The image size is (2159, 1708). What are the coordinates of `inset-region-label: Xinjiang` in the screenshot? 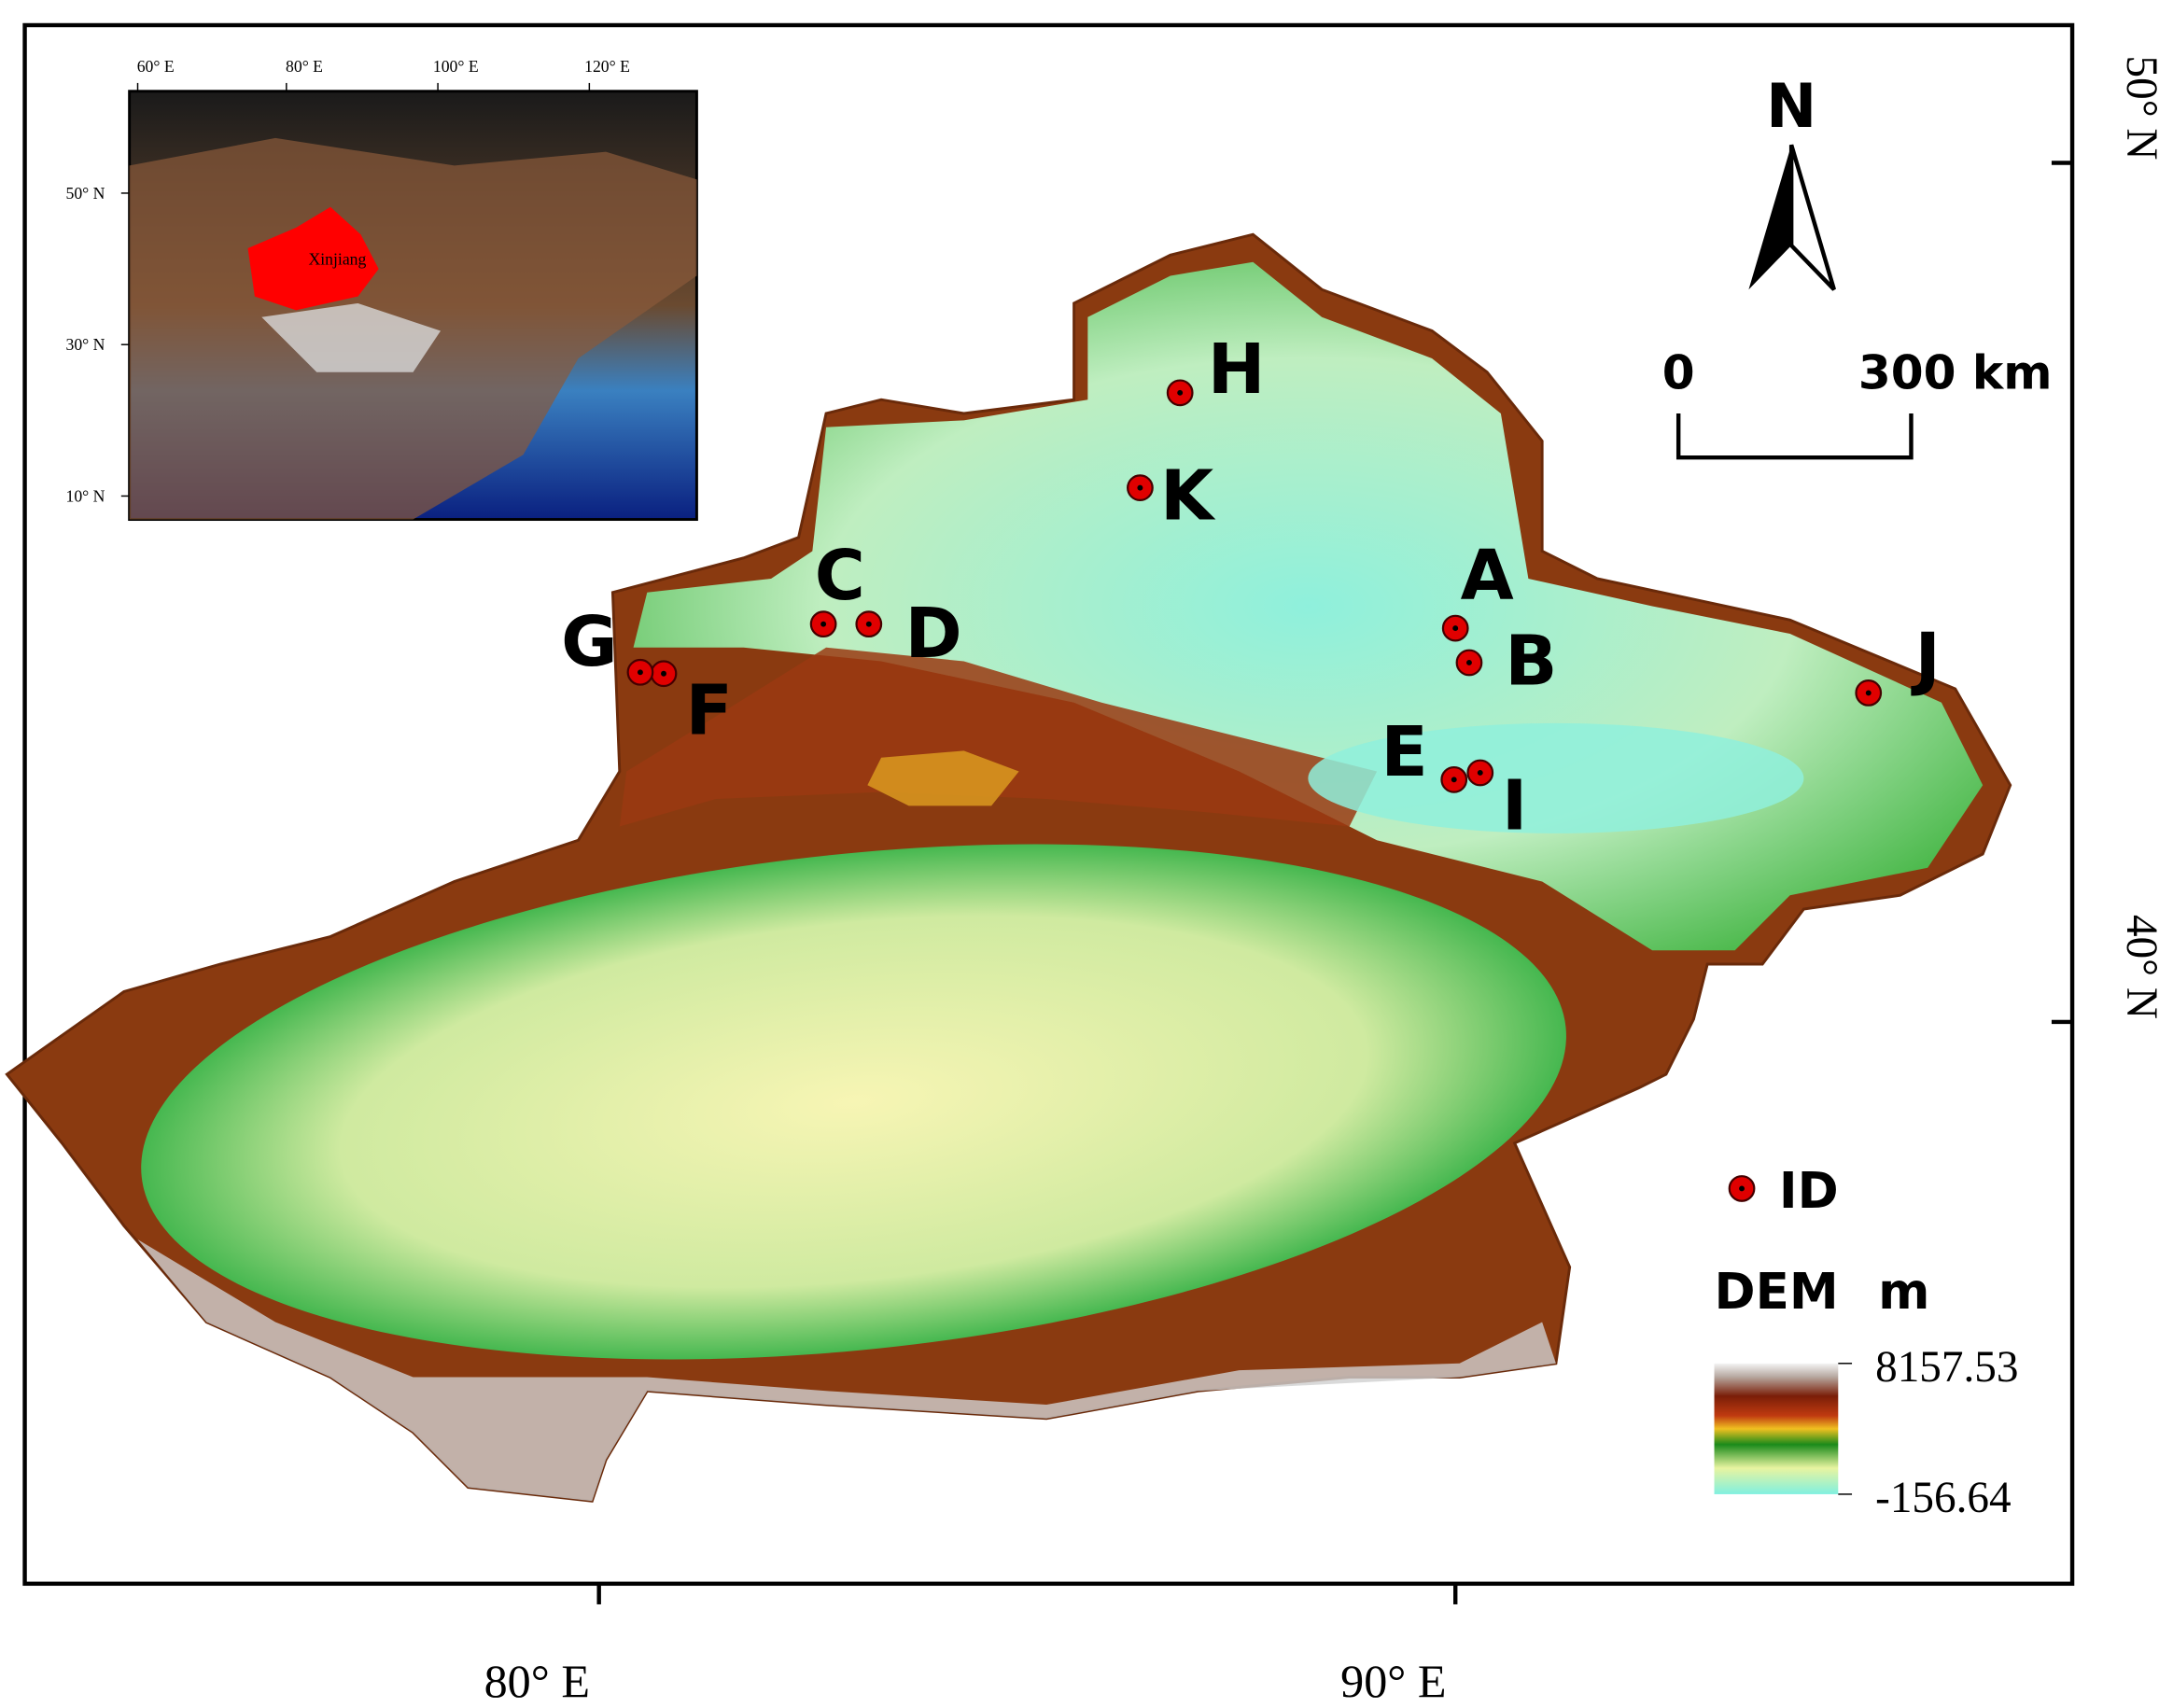 It's located at (337, 259).